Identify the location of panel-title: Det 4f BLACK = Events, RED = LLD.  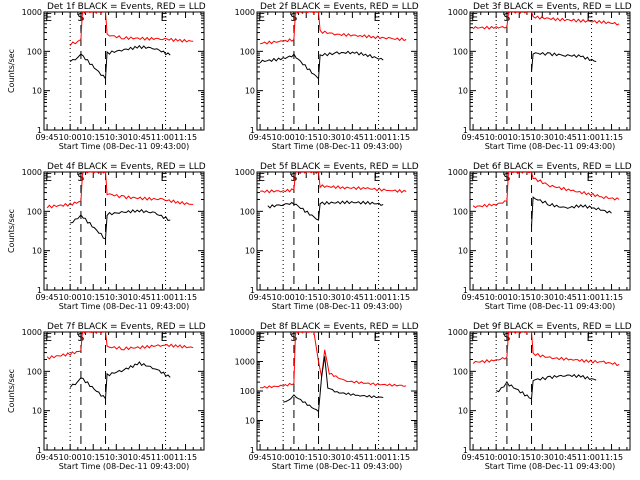
(126, 167).